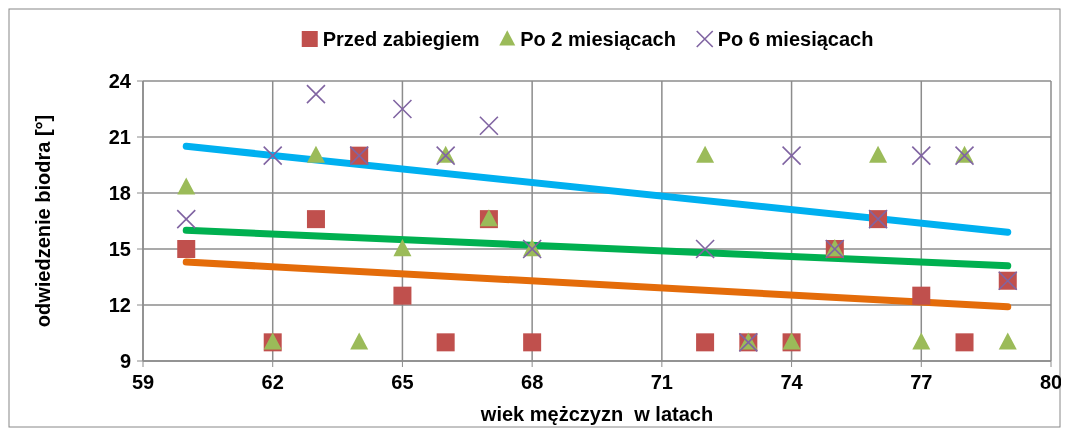  What do you see at coordinates (125, 361) in the screenshot?
I see `y-tick-label: 9` at bounding box center [125, 361].